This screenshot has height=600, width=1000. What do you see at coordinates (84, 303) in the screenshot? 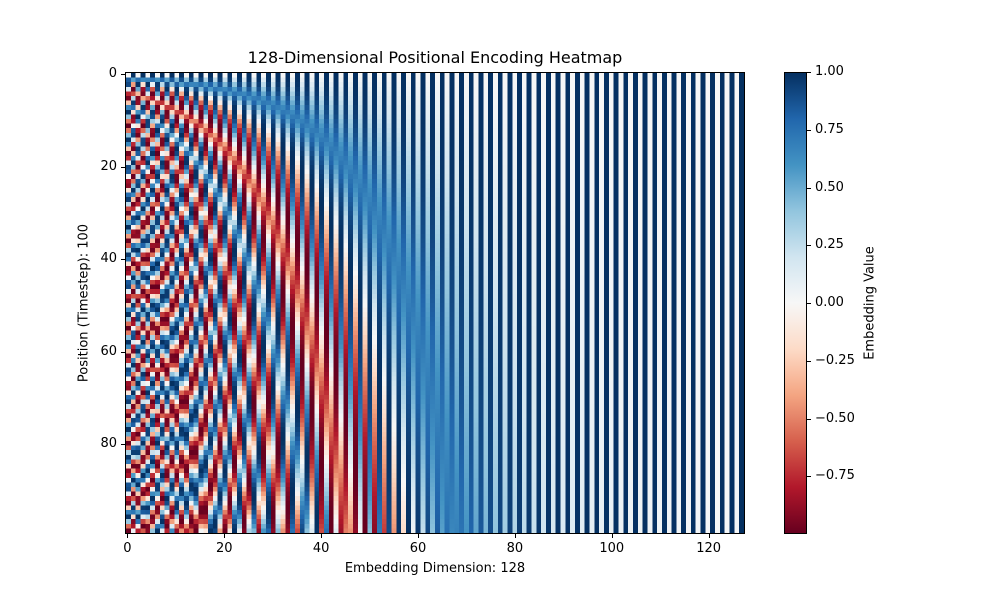
I see `y-axis-label: Position (Timestep): 100` at bounding box center [84, 303].